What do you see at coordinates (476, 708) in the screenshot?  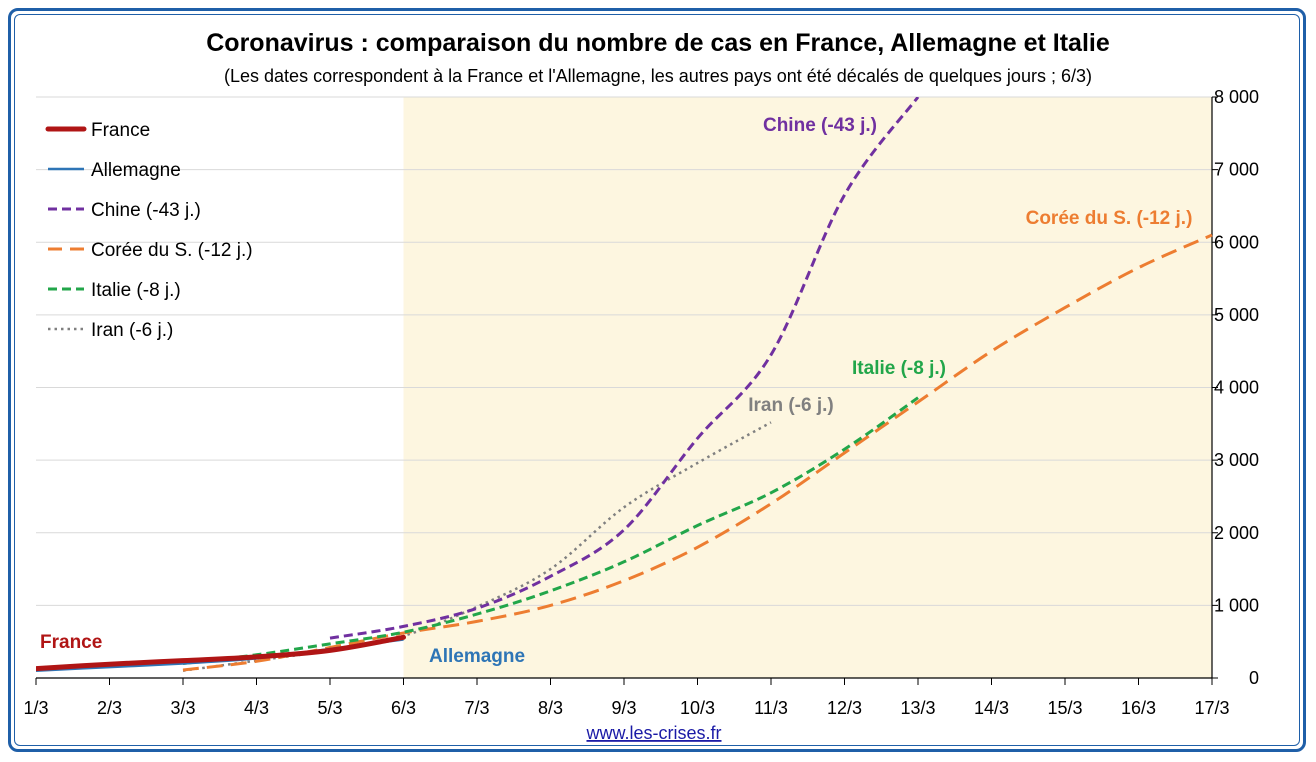 I see `x-tick-label: 7/3` at bounding box center [476, 708].